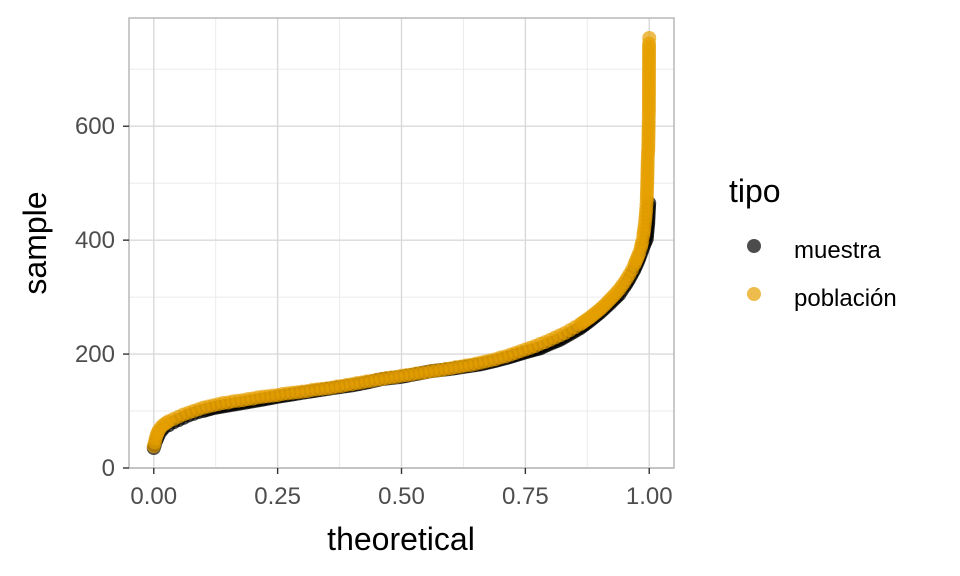 This screenshot has height=576, width=960. What do you see at coordinates (649, 496) in the screenshot?
I see `x-tick-label: 1.00` at bounding box center [649, 496].